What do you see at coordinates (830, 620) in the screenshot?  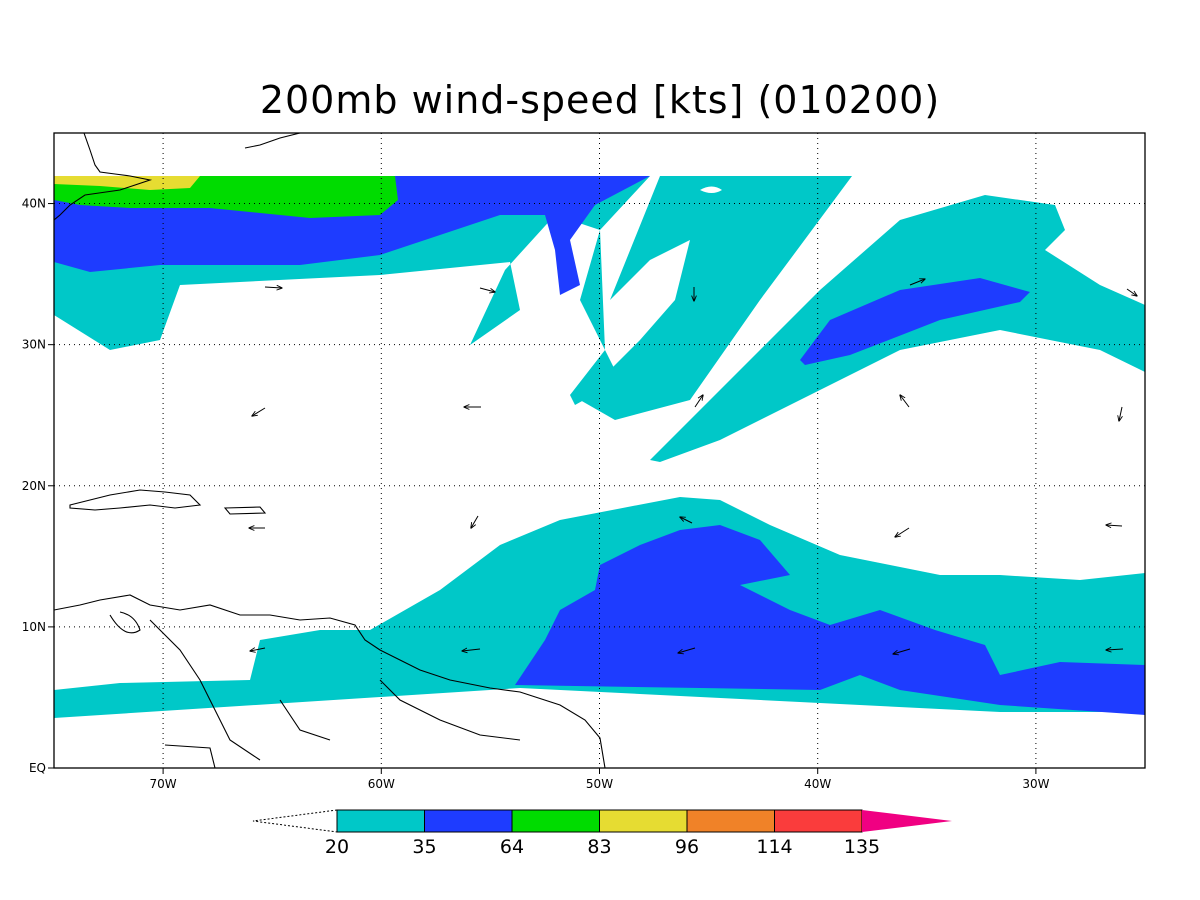 I see `jet-south-blue` at bounding box center [830, 620].